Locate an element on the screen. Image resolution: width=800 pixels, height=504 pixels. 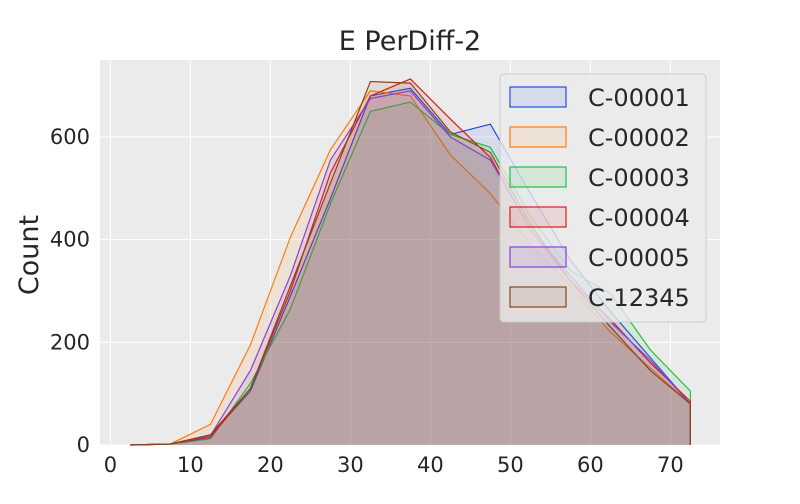
x-tick-label: 30 is located at coordinates (350, 465).